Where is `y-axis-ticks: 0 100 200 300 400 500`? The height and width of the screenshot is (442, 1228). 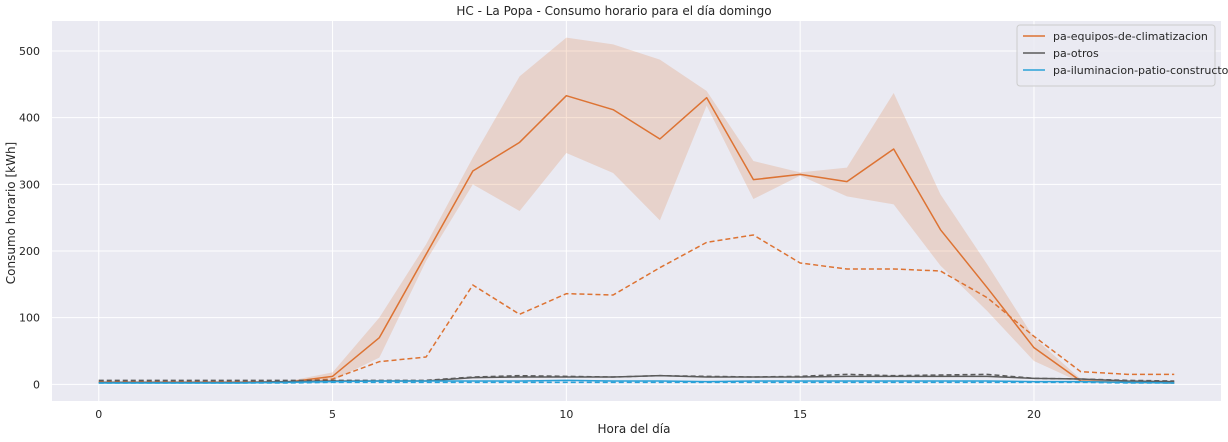
y-axis-ticks: 0 100 200 300 400 500 is located at coordinates (29, 218).